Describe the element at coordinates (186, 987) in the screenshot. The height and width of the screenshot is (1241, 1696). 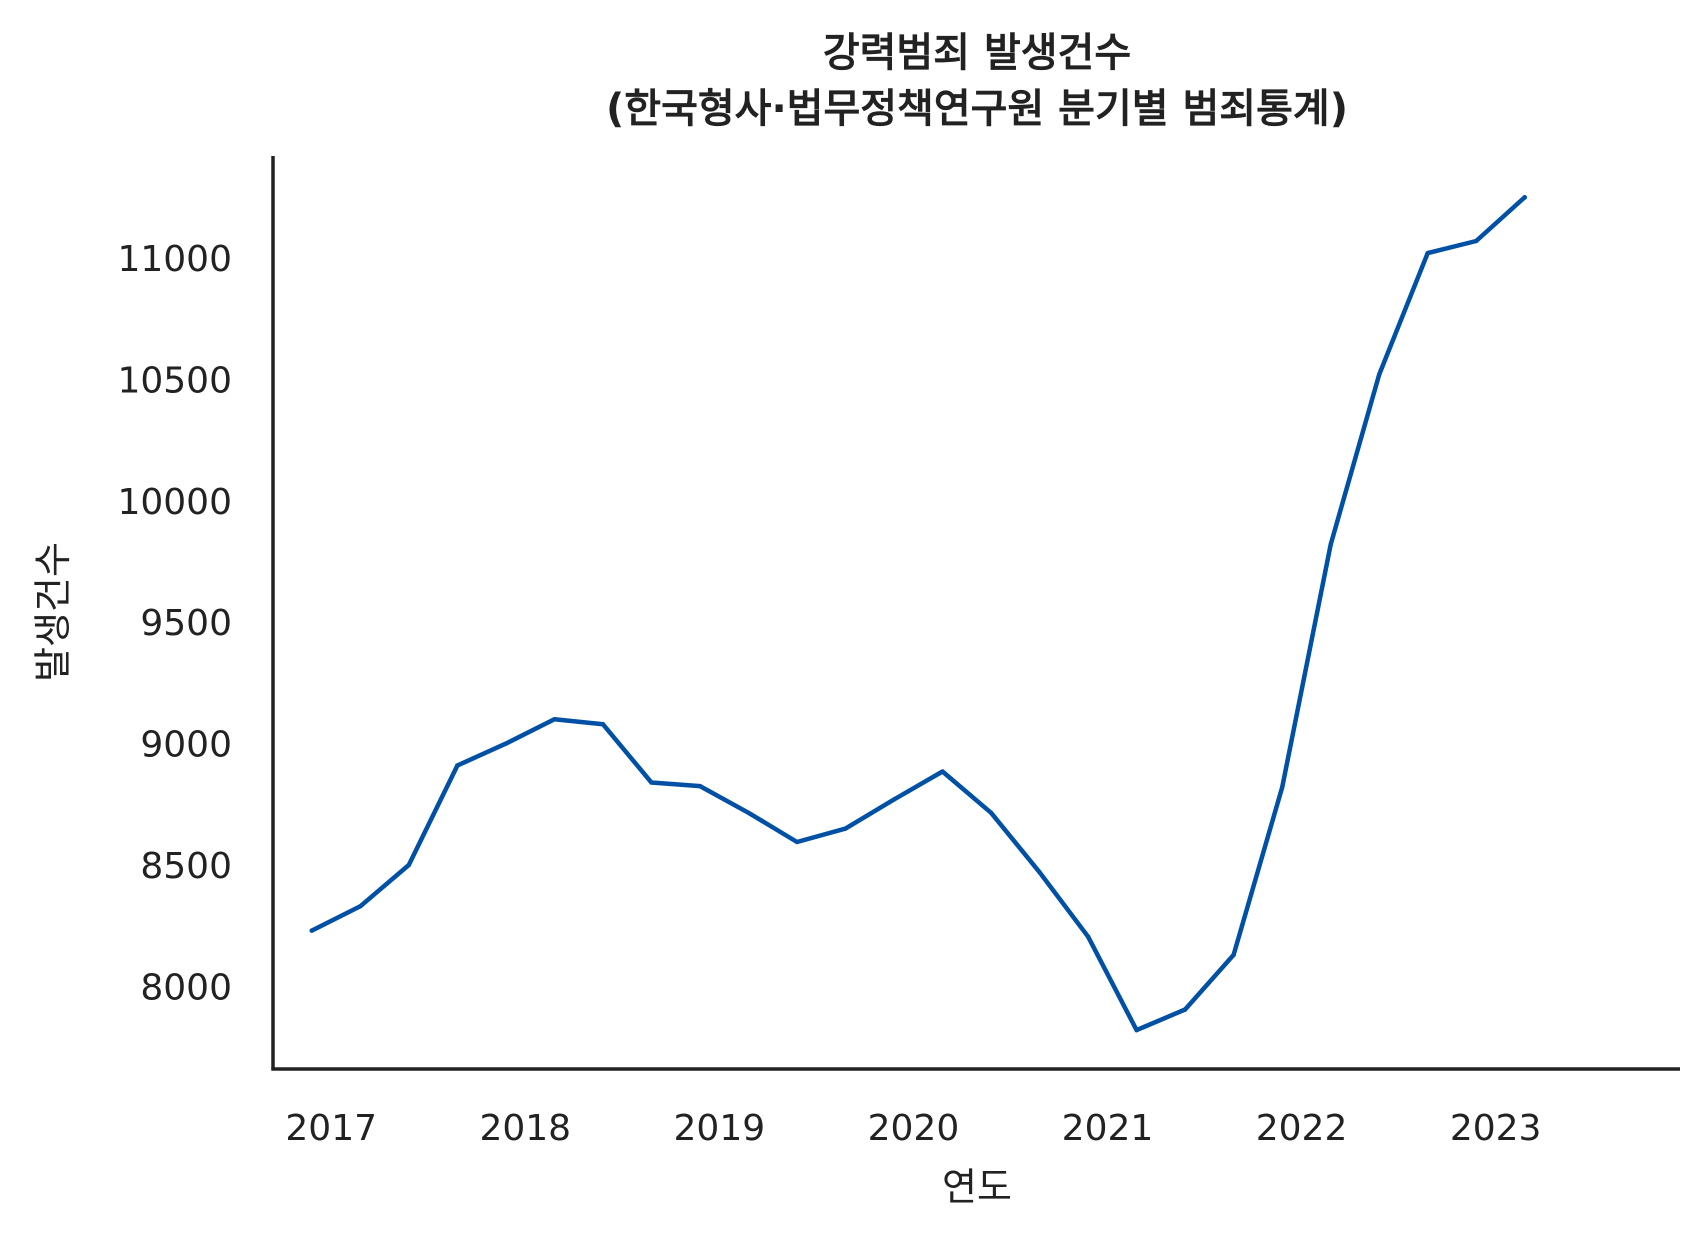
I see `y-tick-label: 8000` at that location.